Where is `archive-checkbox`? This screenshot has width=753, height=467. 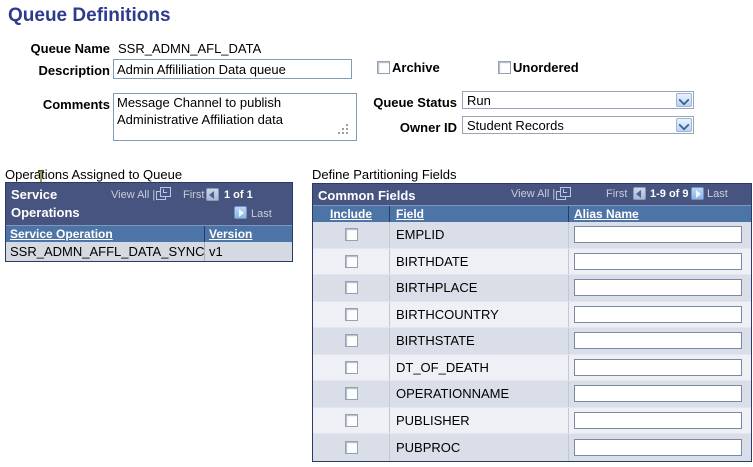 archive-checkbox is located at coordinates (383, 67).